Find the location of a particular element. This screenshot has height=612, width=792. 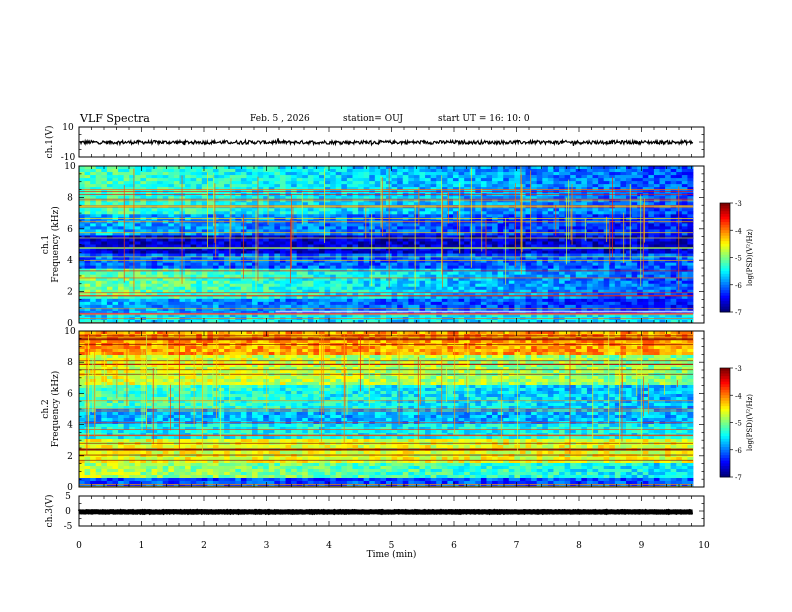

y-ticks: 10-10 is located at coordinates (382, 143).